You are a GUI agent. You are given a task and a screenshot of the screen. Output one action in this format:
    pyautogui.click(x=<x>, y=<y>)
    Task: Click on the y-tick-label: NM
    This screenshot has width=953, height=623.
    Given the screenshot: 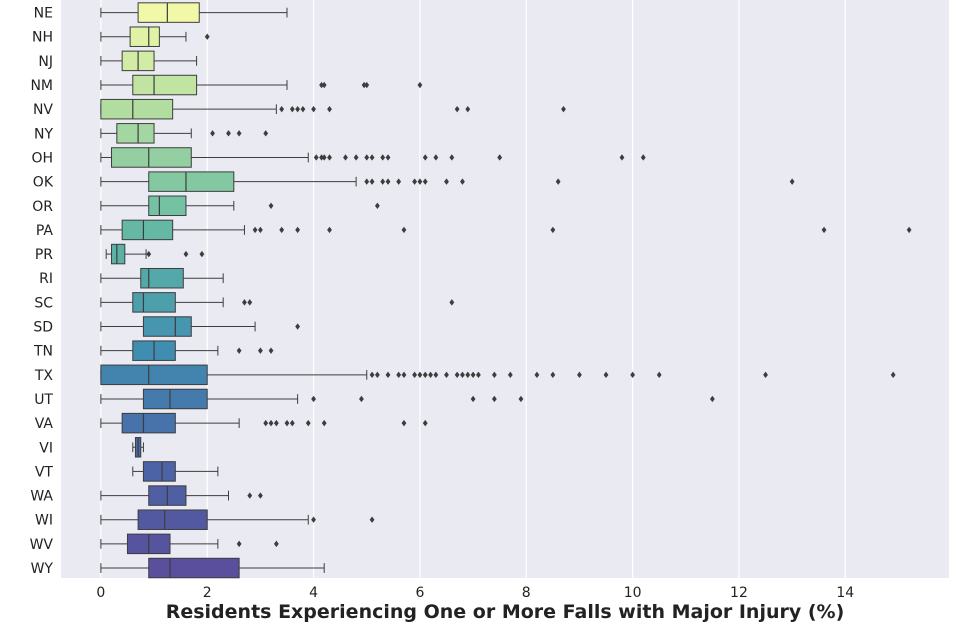 What is the action you would take?
    pyautogui.click(x=41, y=86)
    